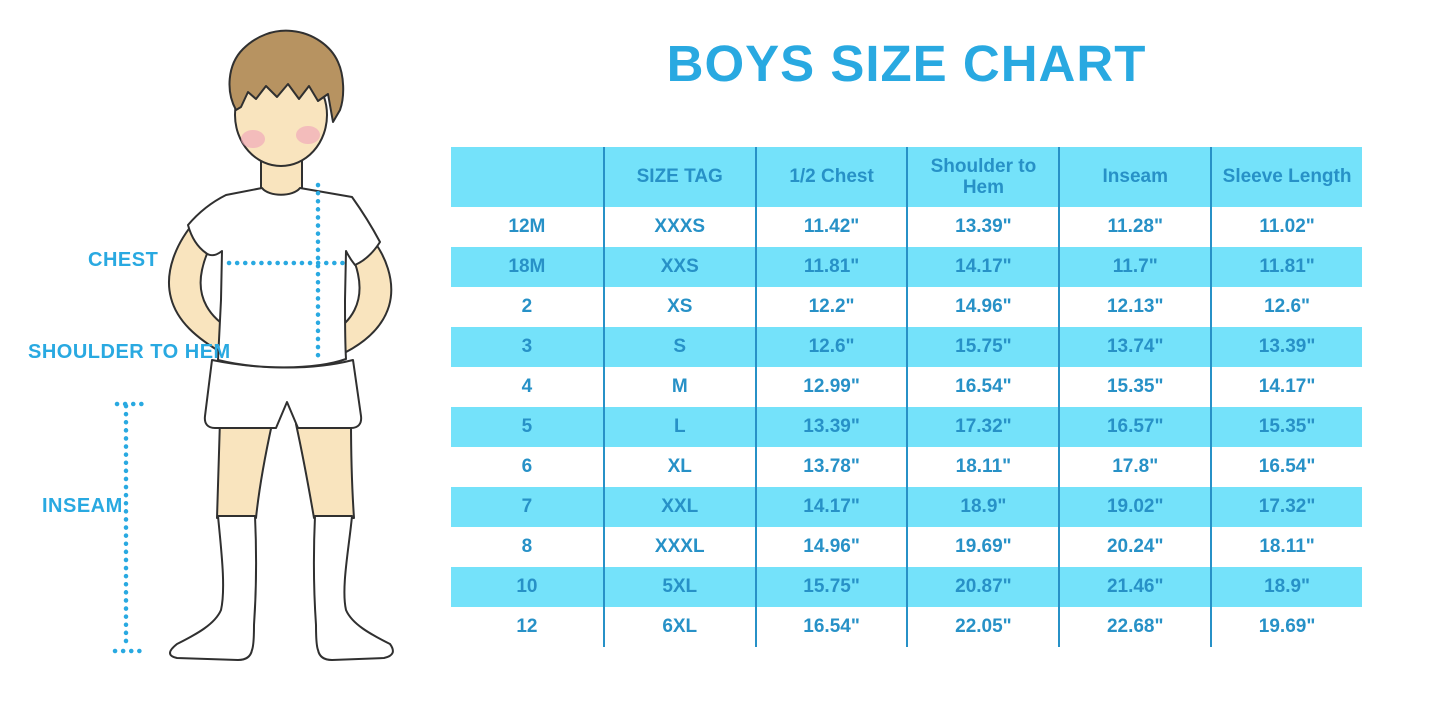 This screenshot has height=723, width=1445. What do you see at coordinates (830, 387) in the screenshot?
I see `table-cell: 12.99"` at bounding box center [830, 387].